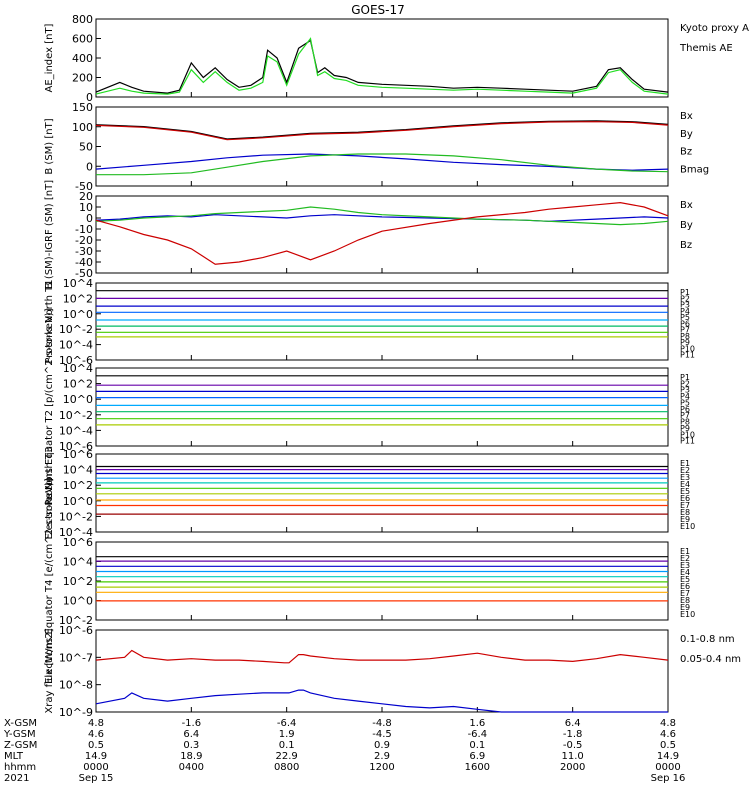 Image resolution: width=750 pixels, height=800 pixels. I want to click on legend-entry: E7, so click(685, 505).